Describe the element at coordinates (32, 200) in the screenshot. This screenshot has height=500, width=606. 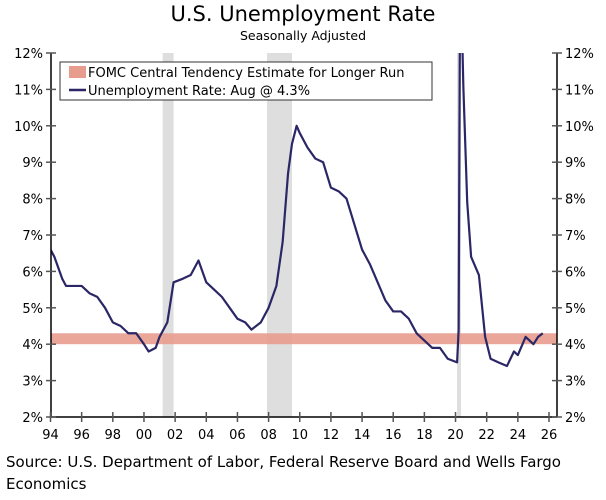
I see `y-tick-label: 8%` at that location.